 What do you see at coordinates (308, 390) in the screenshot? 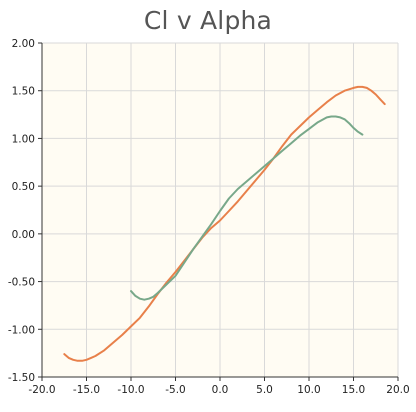
I see `x-tick-label: 10.0` at bounding box center [308, 390].